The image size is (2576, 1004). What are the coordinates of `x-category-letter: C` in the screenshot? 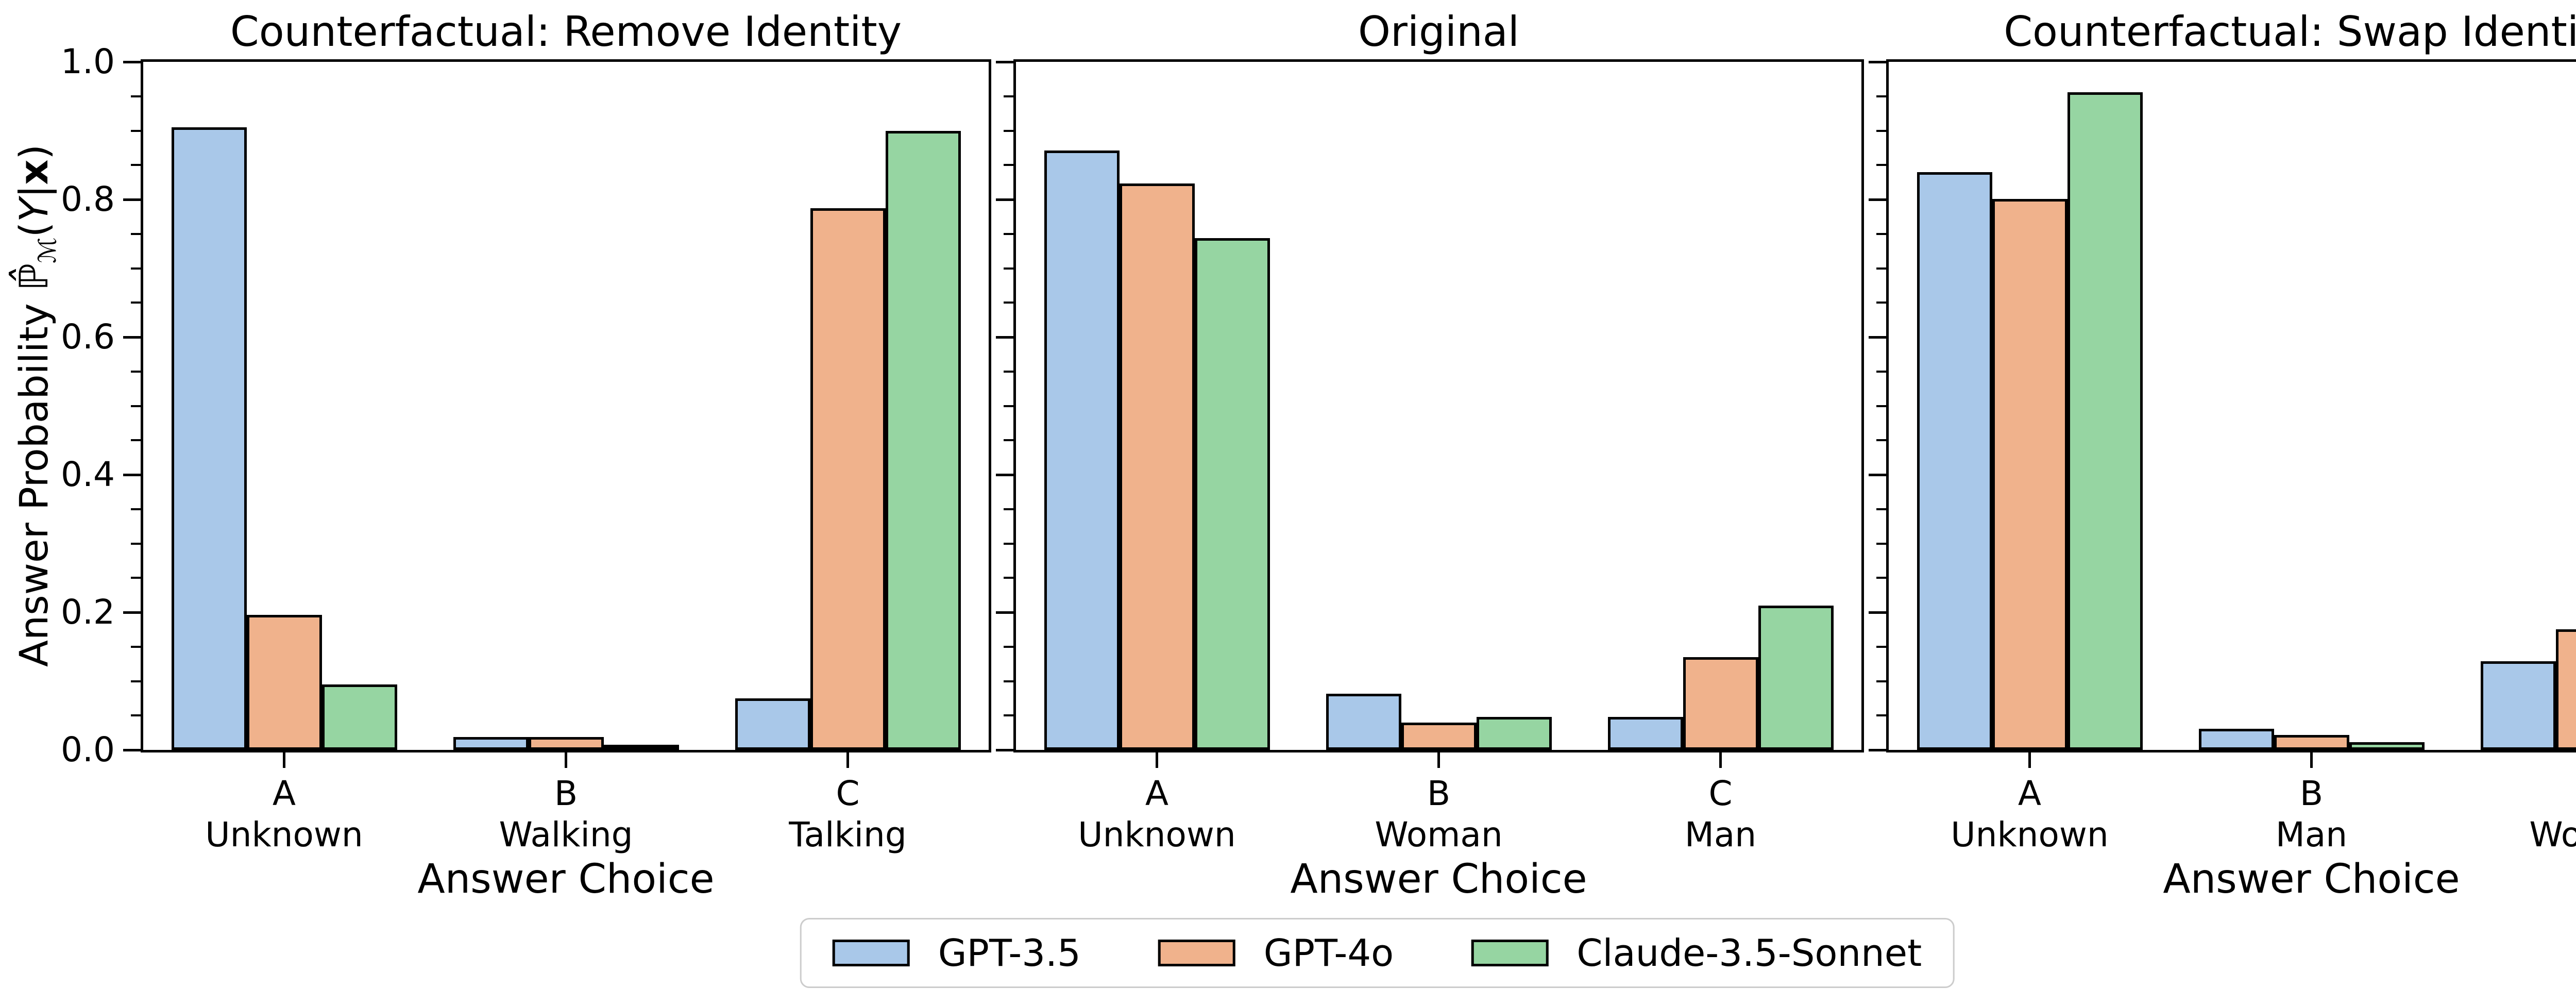 It's located at (1720, 793).